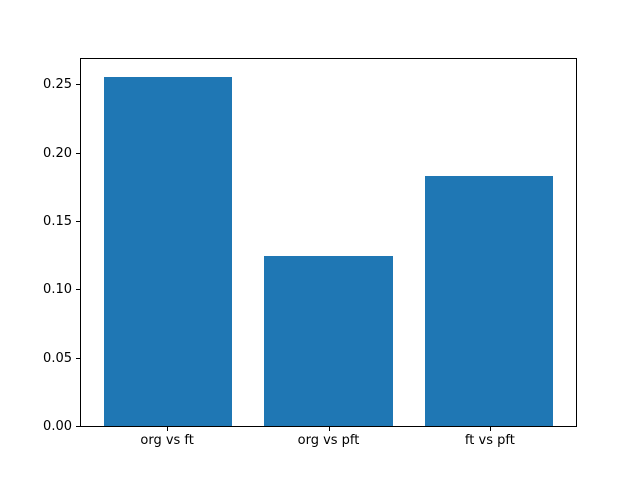 This screenshot has width=640, height=480. I want to click on bar-ft-vs-pft, so click(489, 300).